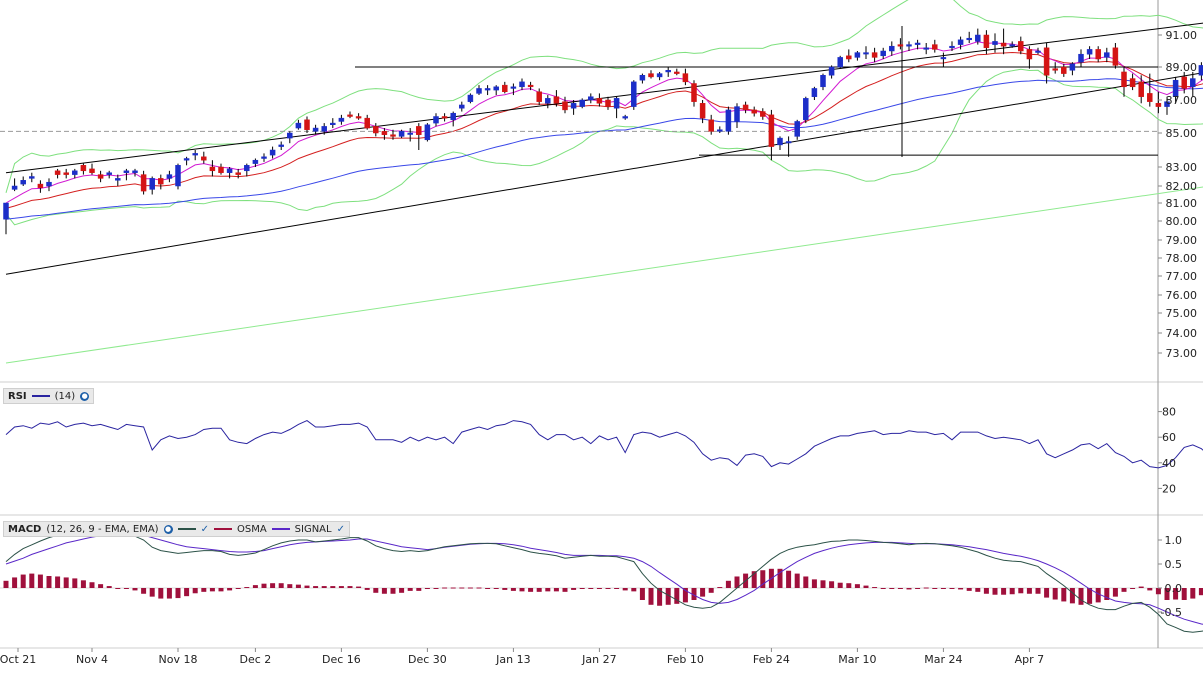 Image resolution: width=1203 pixels, height=673 pixels. Describe the element at coordinates (771, 659) in the screenshot. I see `x-tick-label: Feb 24` at that location.